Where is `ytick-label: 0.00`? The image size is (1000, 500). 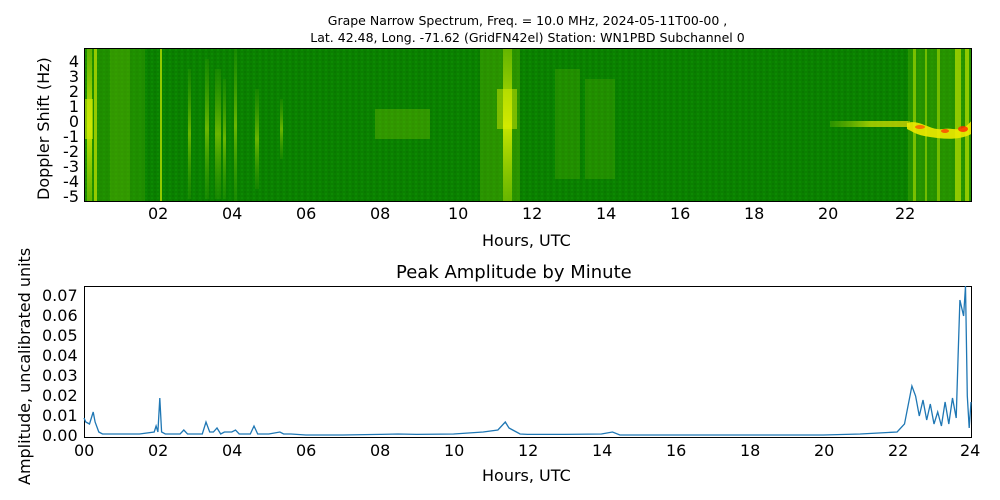
ytick-label: 0.00 is located at coordinates (60, 435).